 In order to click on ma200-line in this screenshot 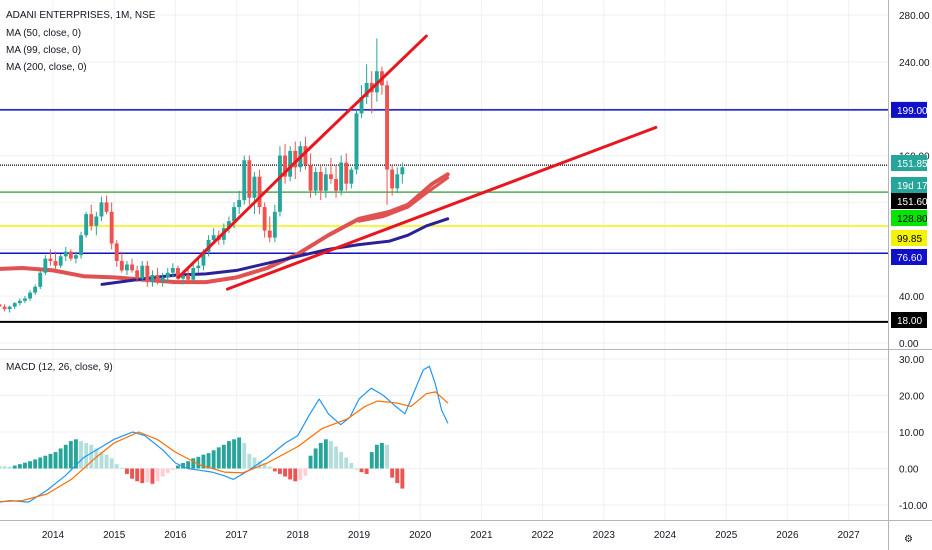, I will do `click(275, 251)`.